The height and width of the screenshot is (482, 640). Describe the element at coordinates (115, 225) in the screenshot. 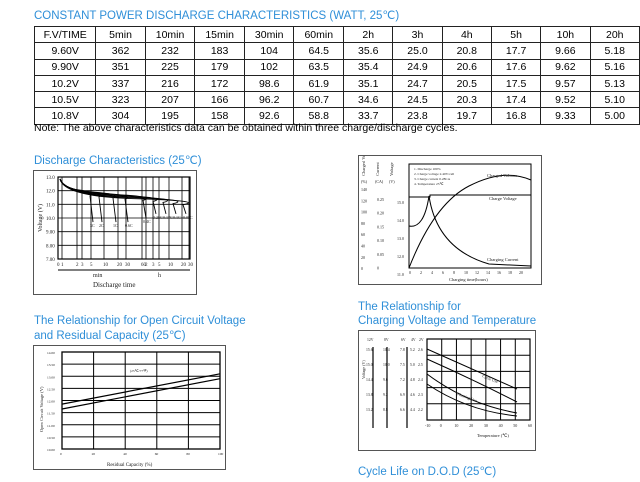

I see `curve-label: 1C` at that location.